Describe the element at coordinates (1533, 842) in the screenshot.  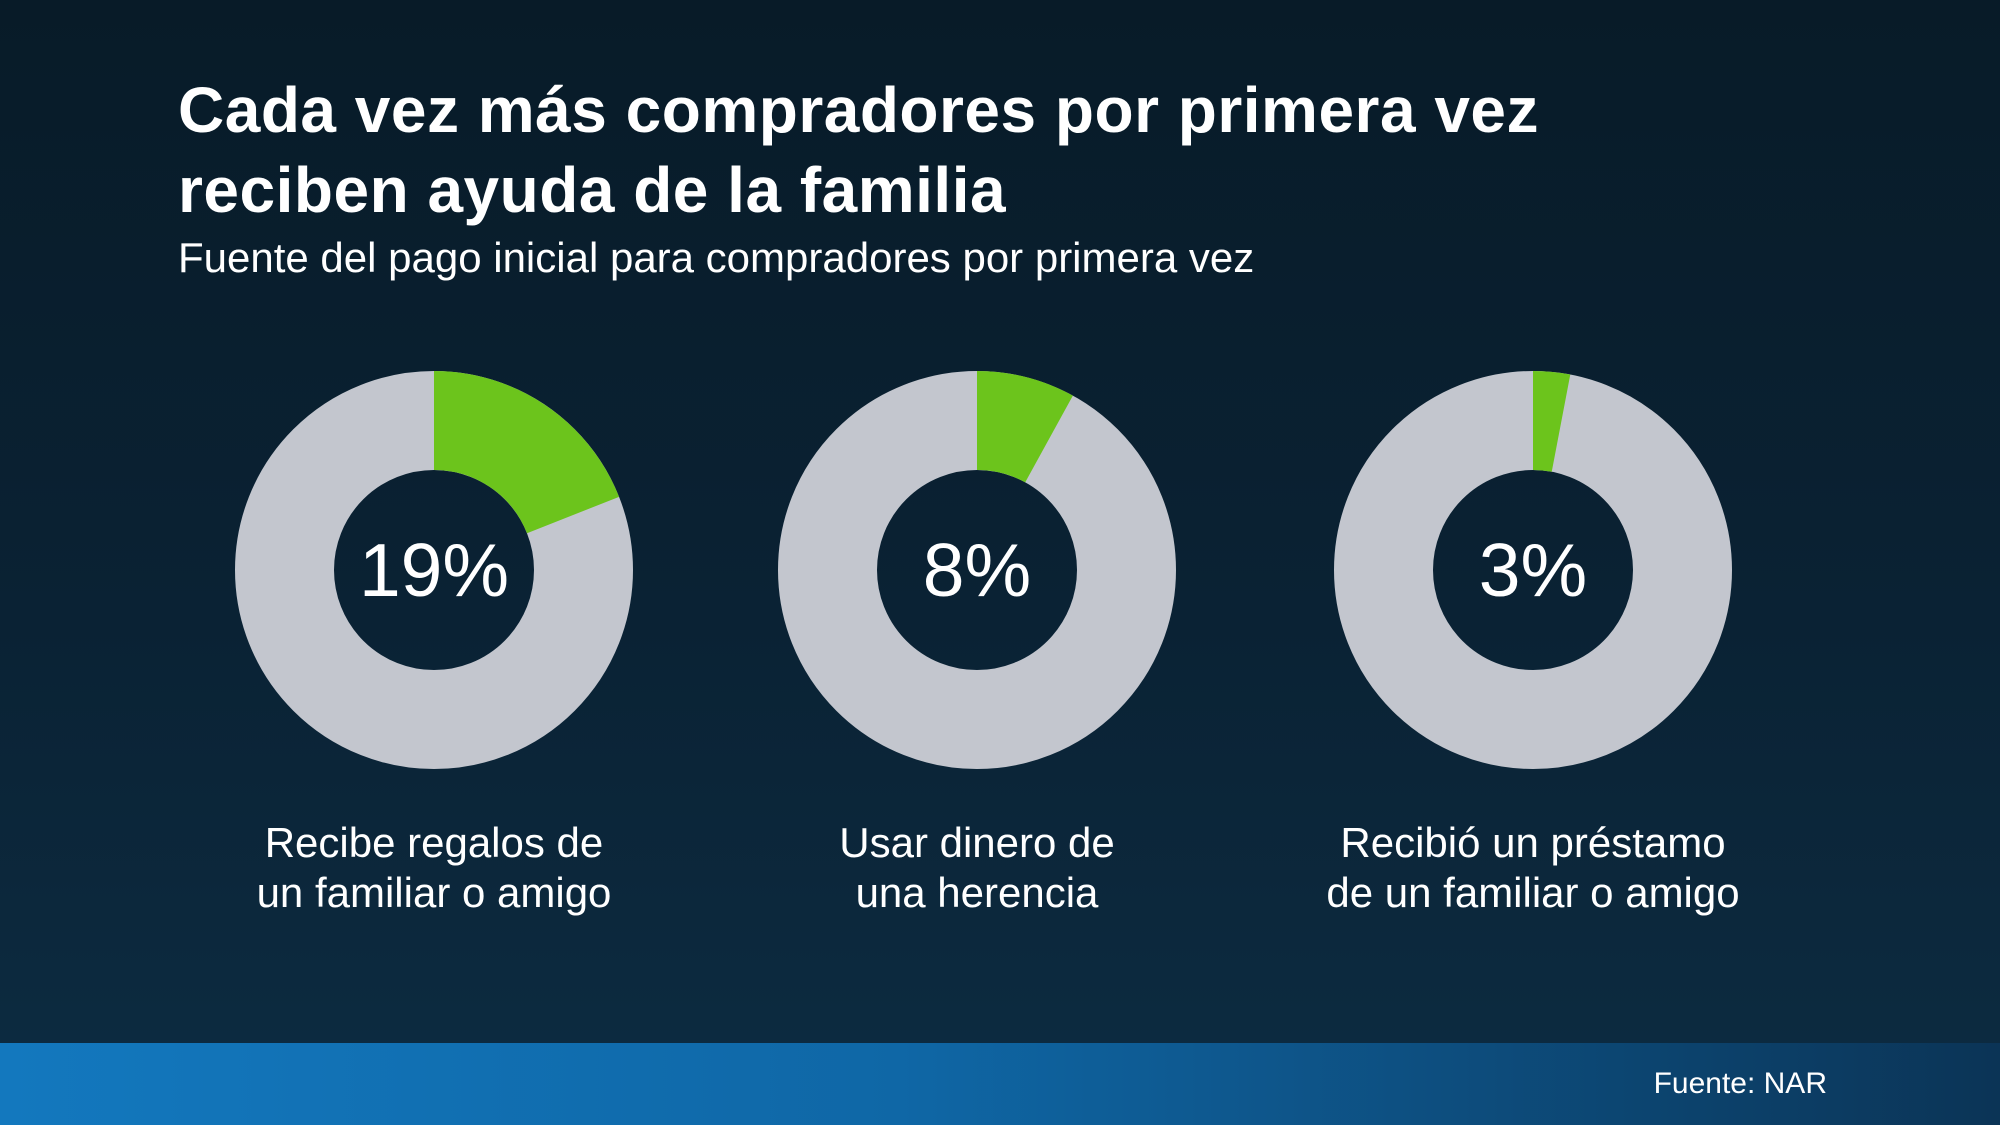
I see `caption-line: Recibió un préstamo` at that location.